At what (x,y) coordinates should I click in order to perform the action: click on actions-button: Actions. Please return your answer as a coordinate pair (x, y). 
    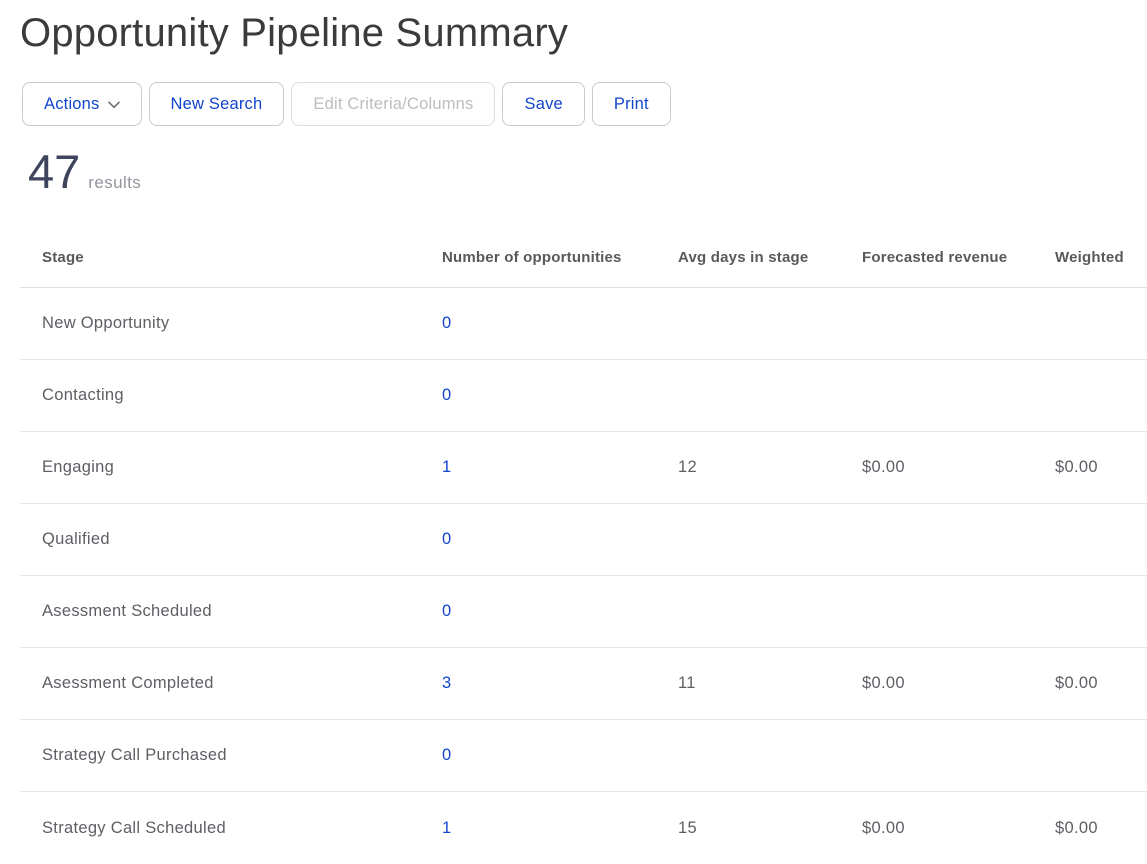
    Looking at the image, I should click on (82, 104).